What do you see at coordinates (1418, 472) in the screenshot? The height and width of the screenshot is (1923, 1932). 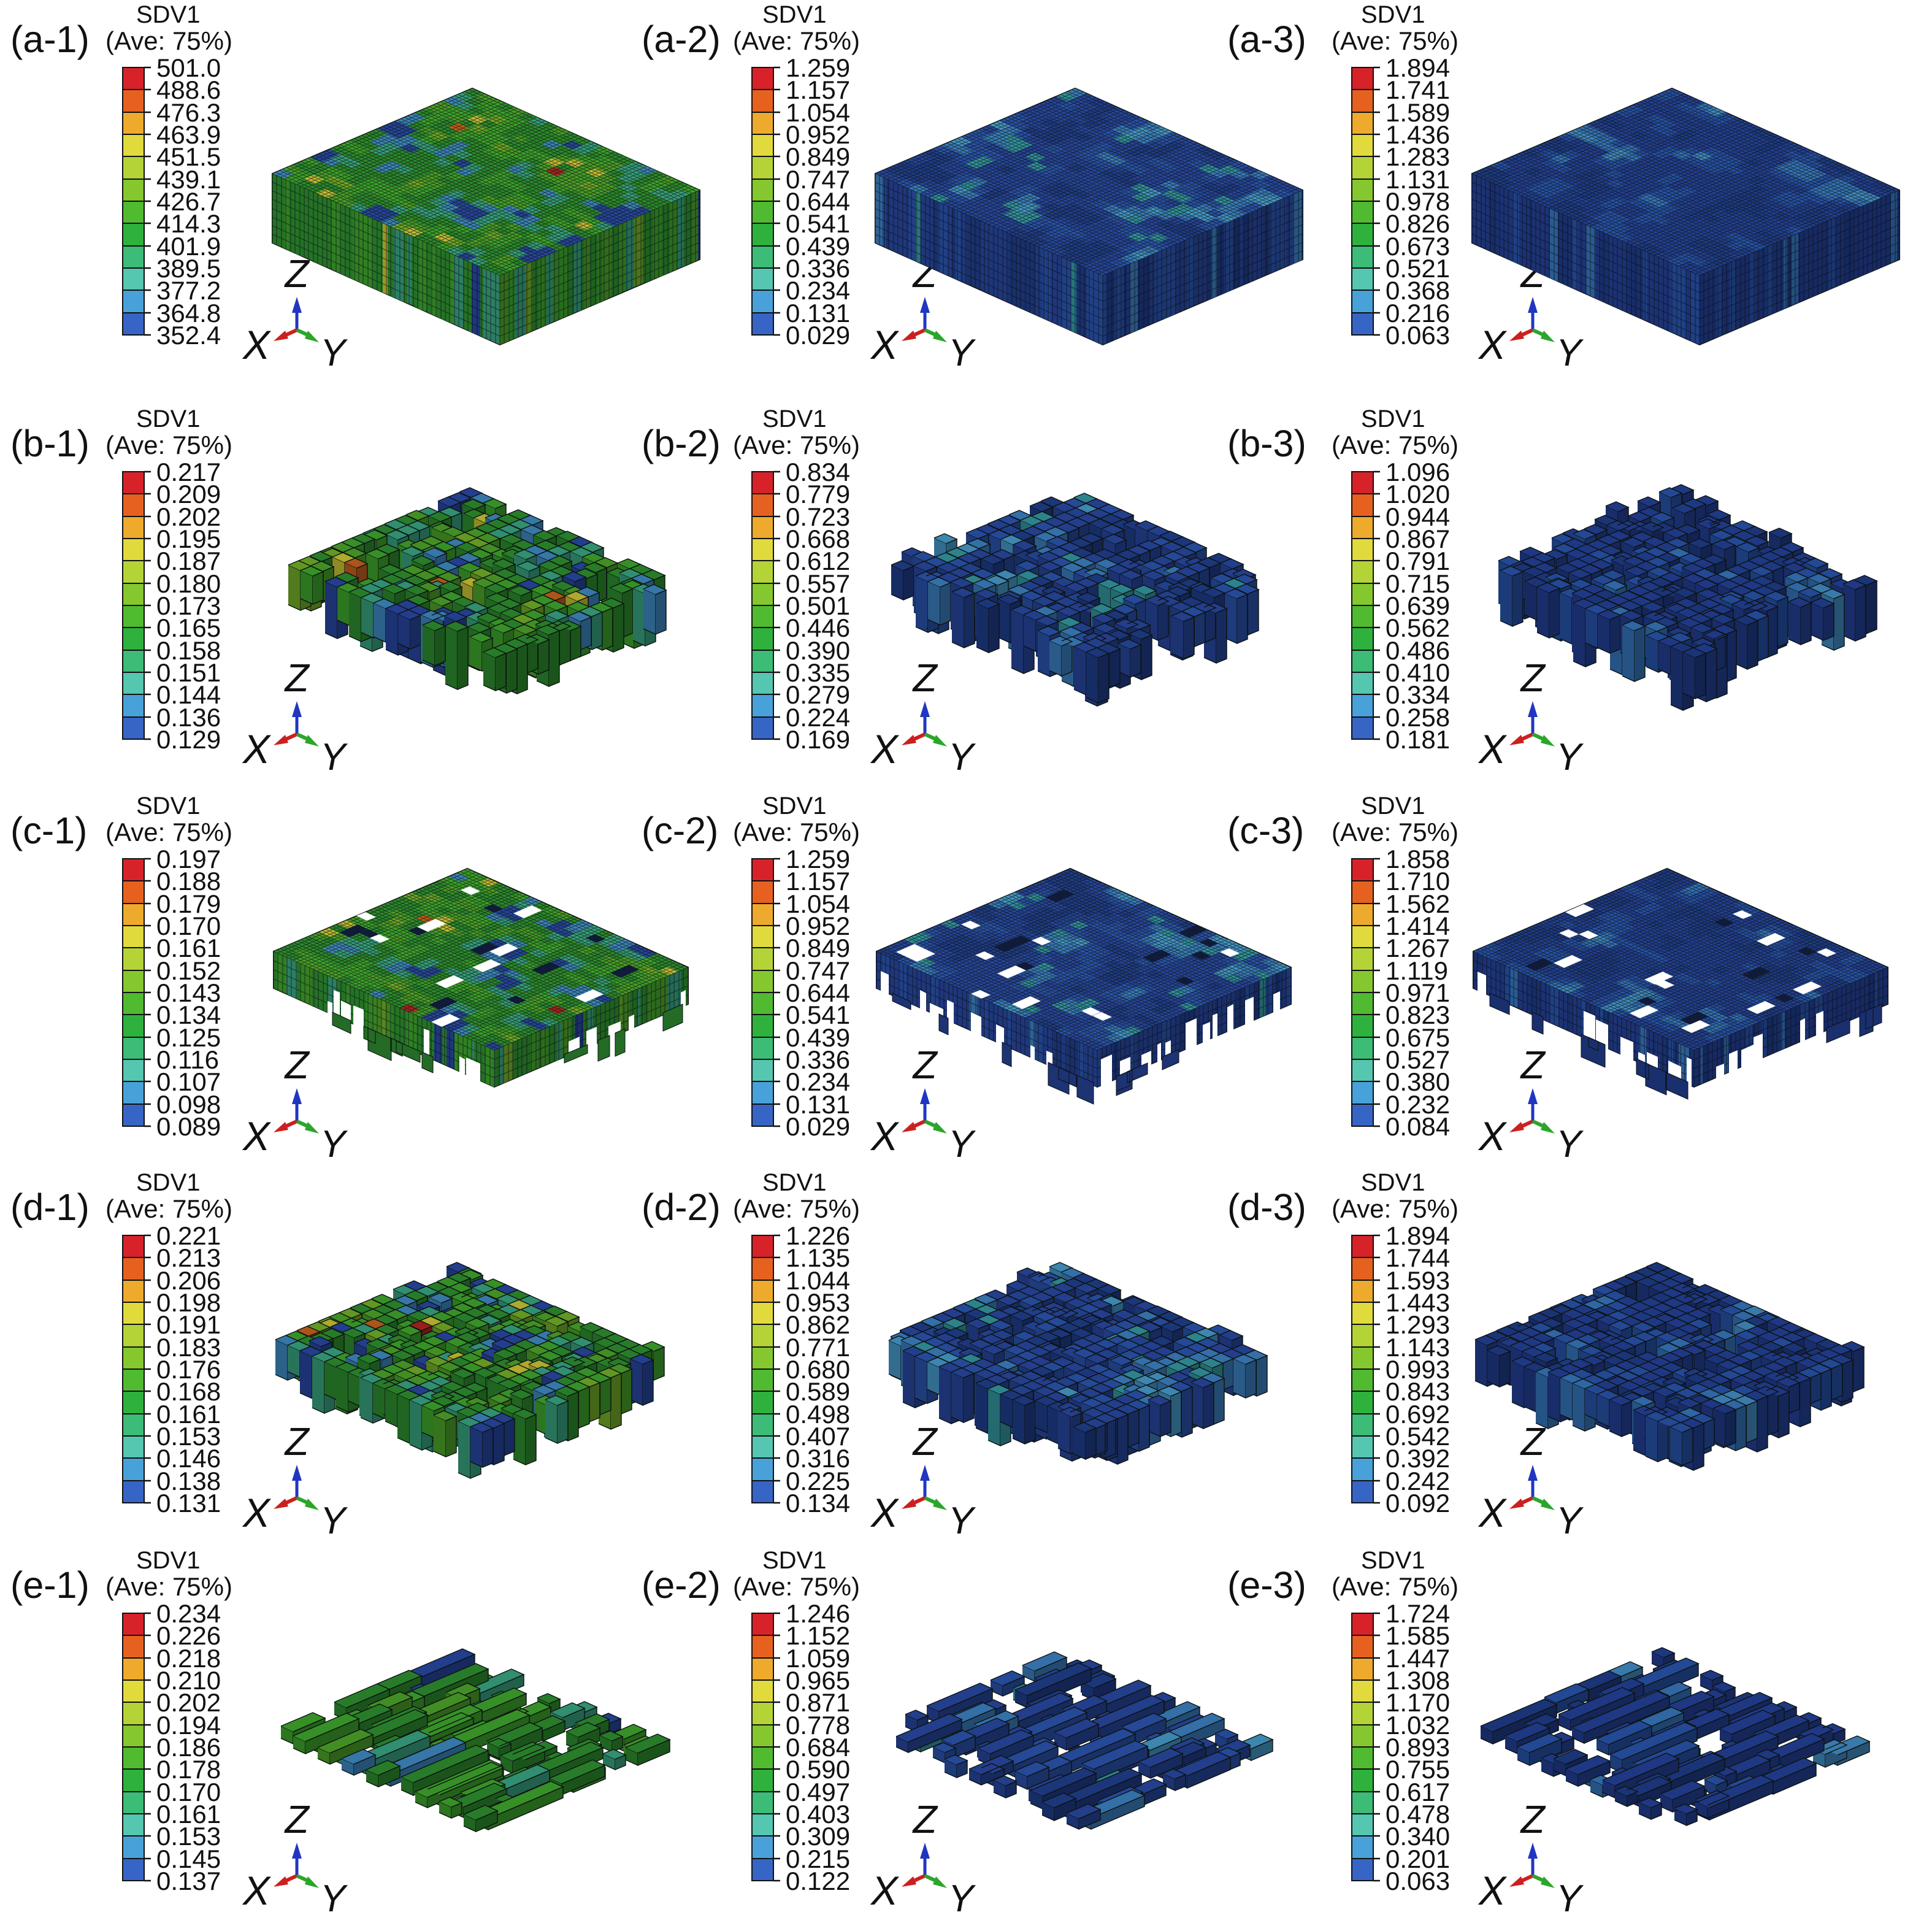 I see `svg-text: 1.096` at bounding box center [1418, 472].